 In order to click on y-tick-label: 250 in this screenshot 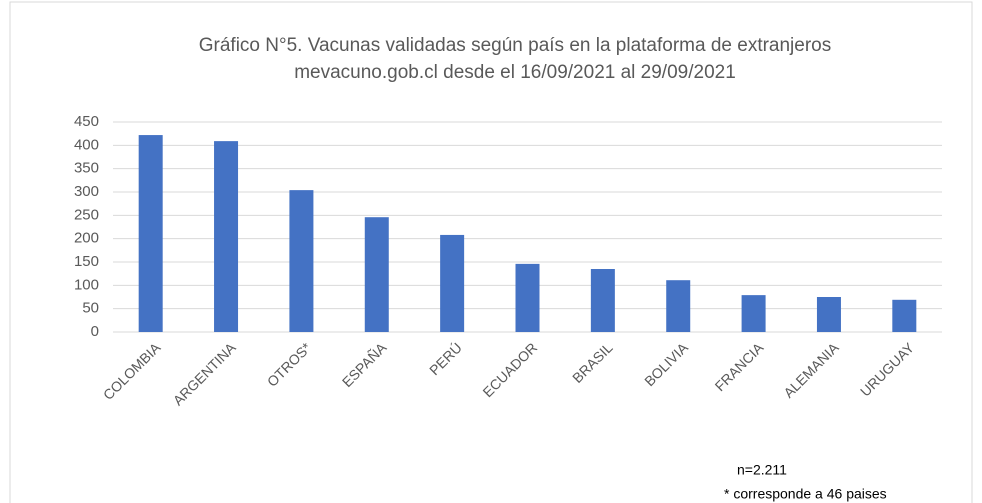, I will do `click(86, 214)`.